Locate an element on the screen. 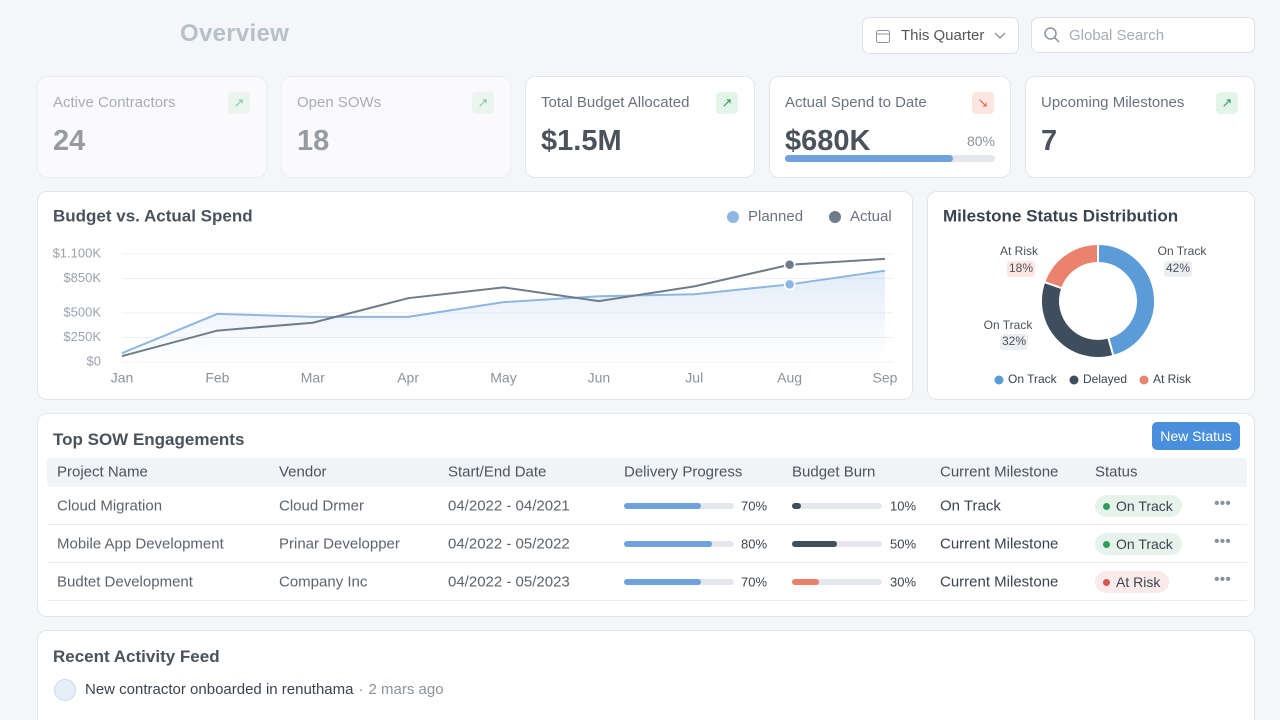  legend-label: At Risk is located at coordinates (1172, 379).